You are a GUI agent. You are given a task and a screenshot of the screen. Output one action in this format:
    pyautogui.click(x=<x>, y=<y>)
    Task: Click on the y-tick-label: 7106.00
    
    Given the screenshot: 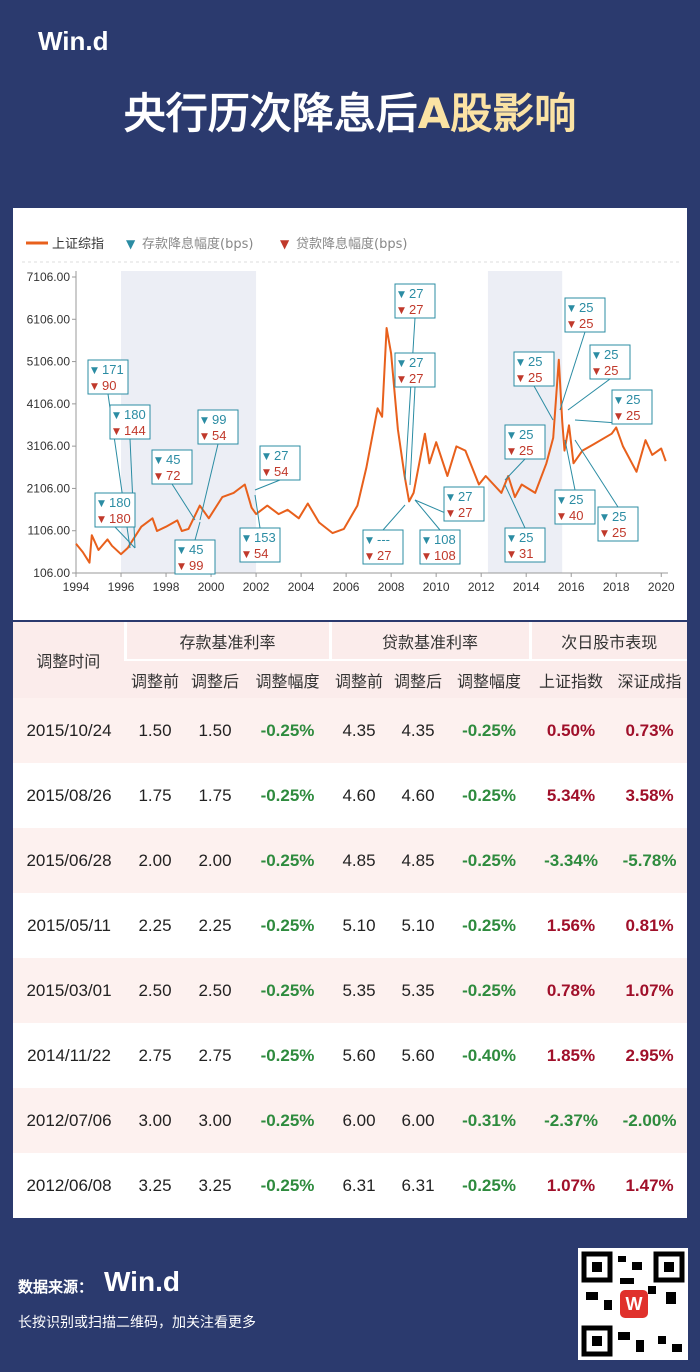 What is the action you would take?
    pyautogui.click(x=49, y=277)
    